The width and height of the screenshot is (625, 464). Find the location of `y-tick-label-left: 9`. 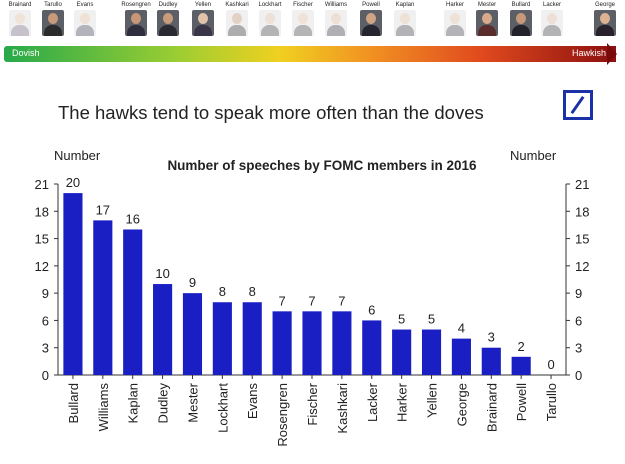

y-tick-label-left: 9 is located at coordinates (45, 293).